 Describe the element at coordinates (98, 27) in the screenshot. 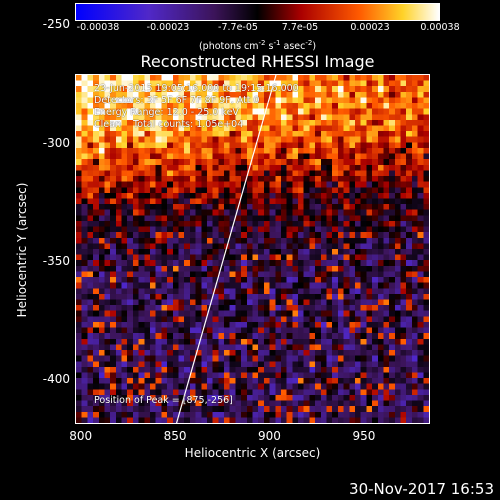

I see `colorbar-tick: -0.00038` at that location.